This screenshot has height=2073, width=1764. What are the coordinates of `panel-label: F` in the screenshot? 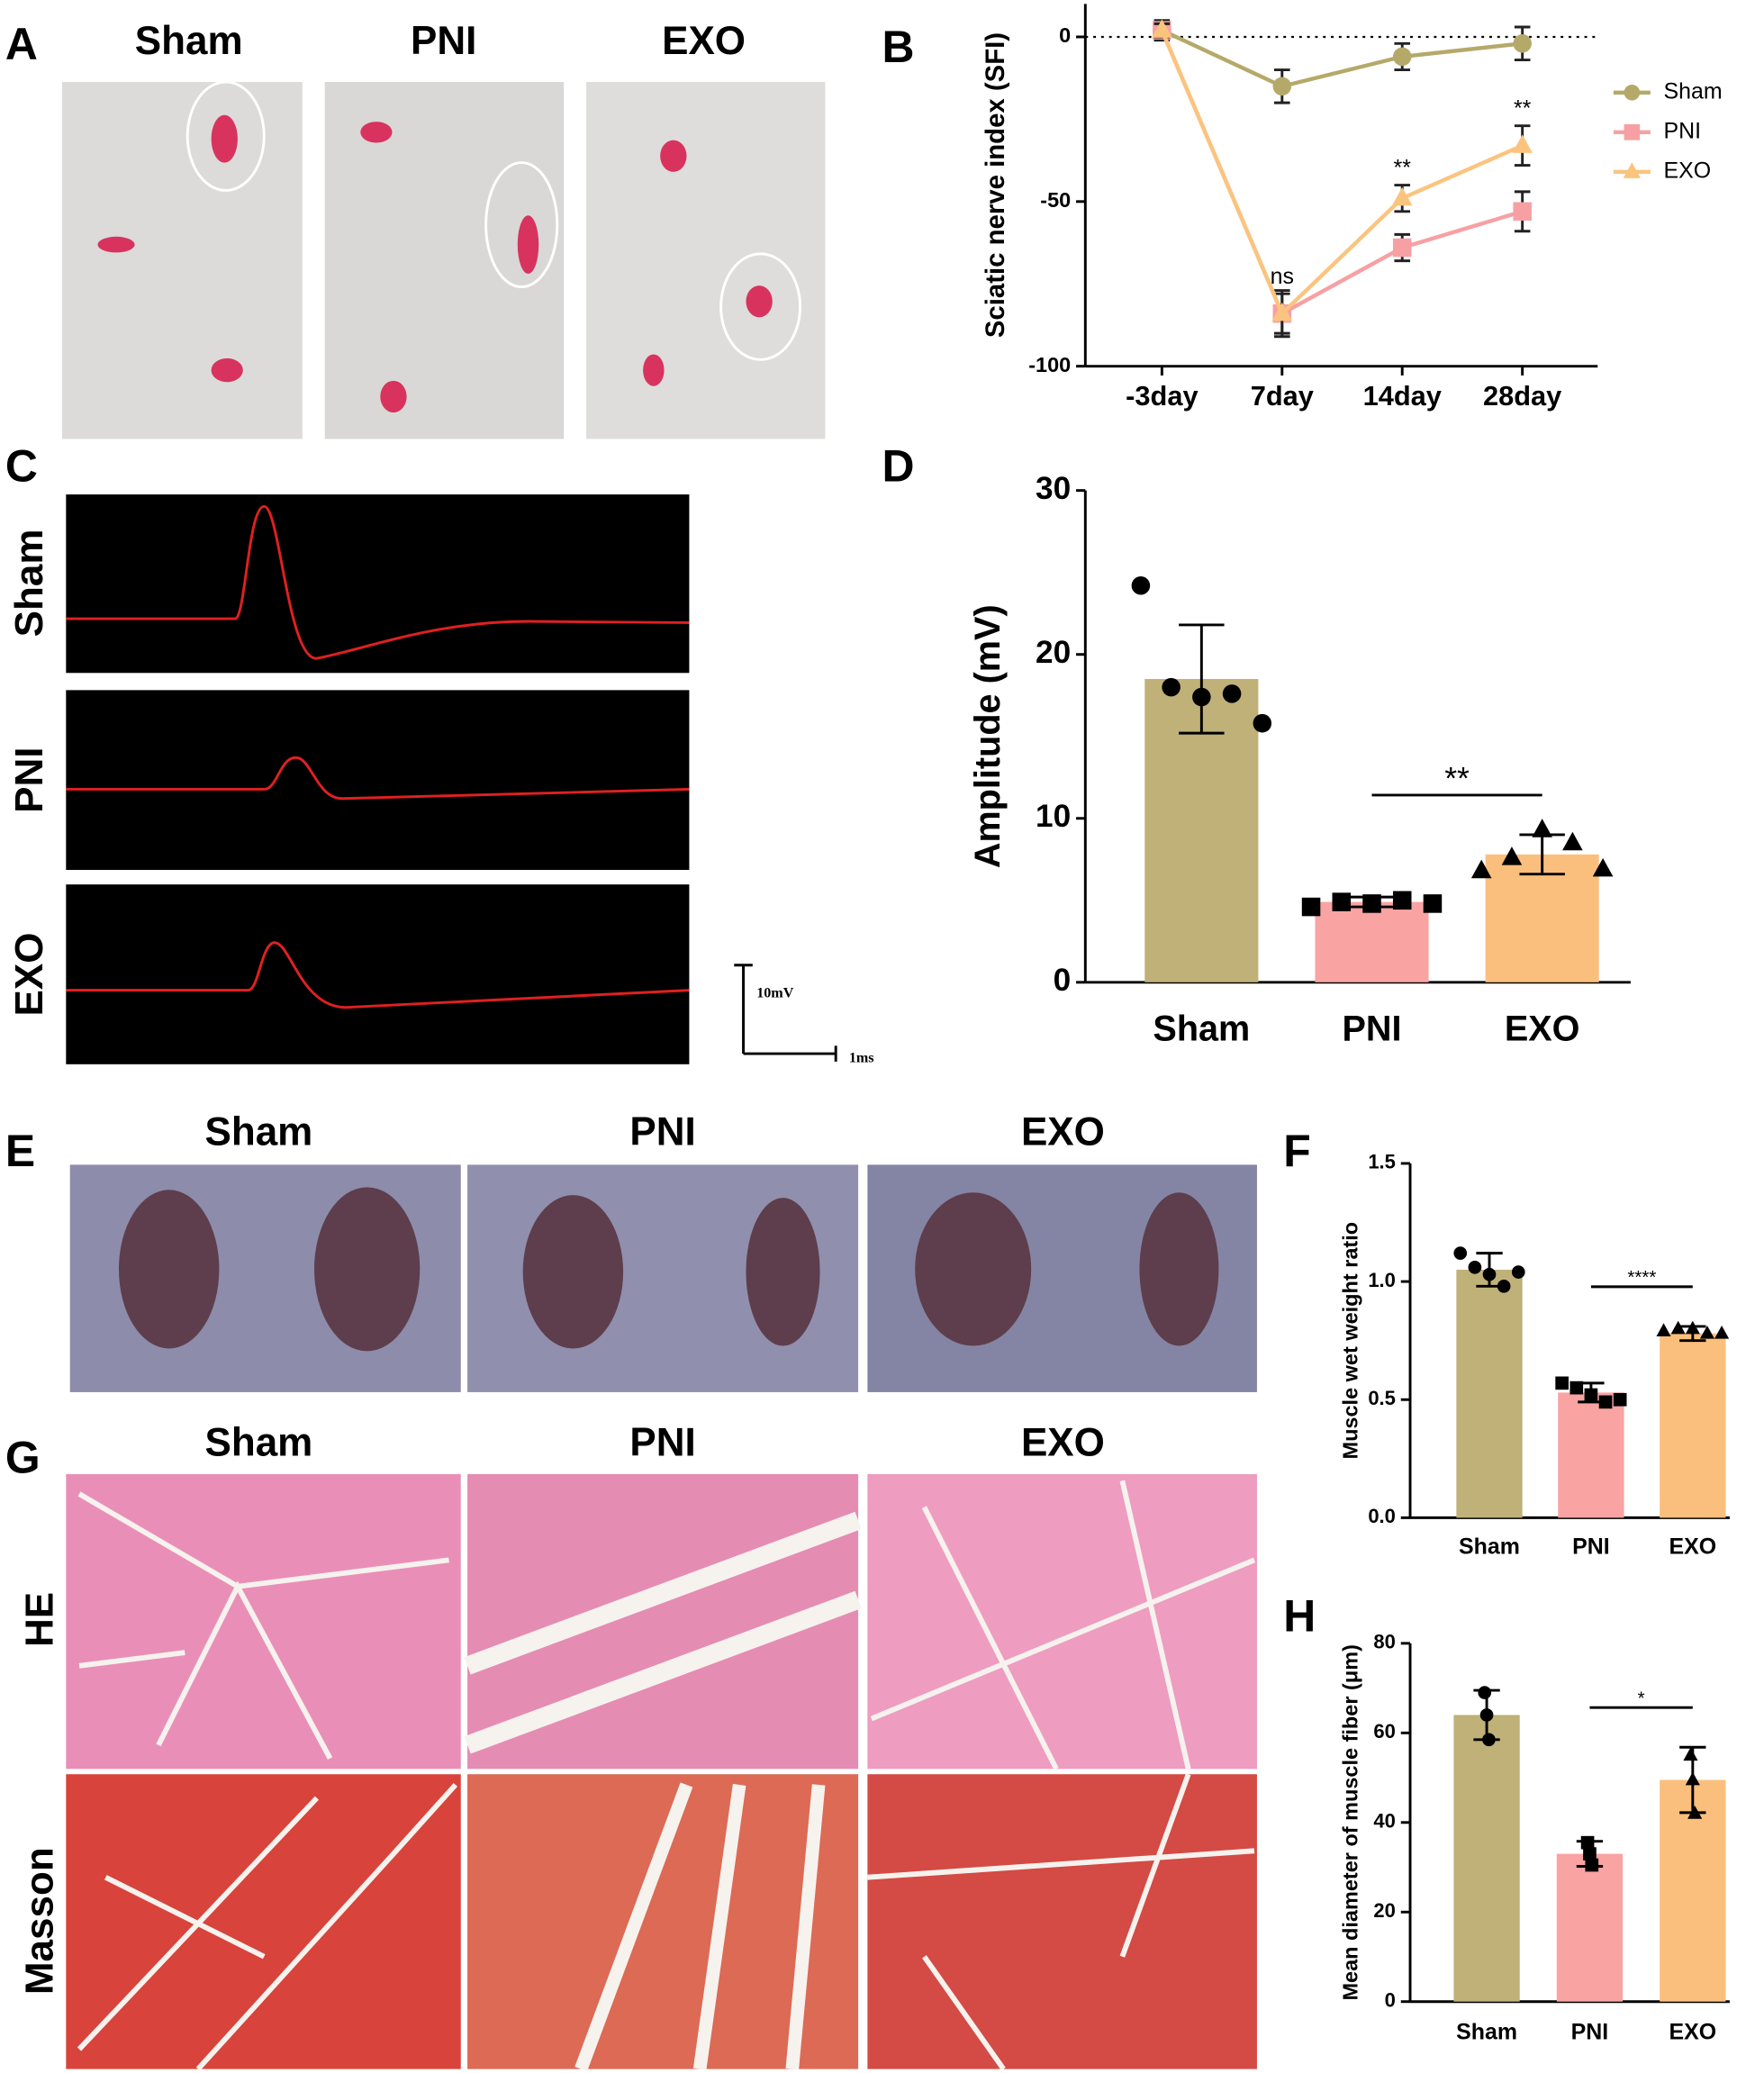 It's located at (1296, 1151).